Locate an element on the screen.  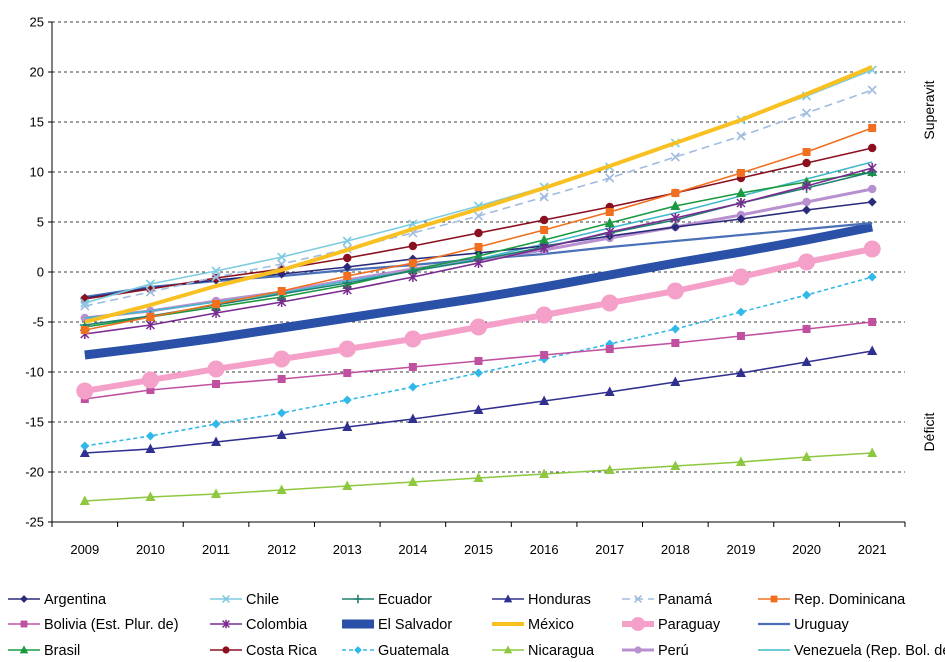
legend-entry: Nicaragua is located at coordinates (543, 651).